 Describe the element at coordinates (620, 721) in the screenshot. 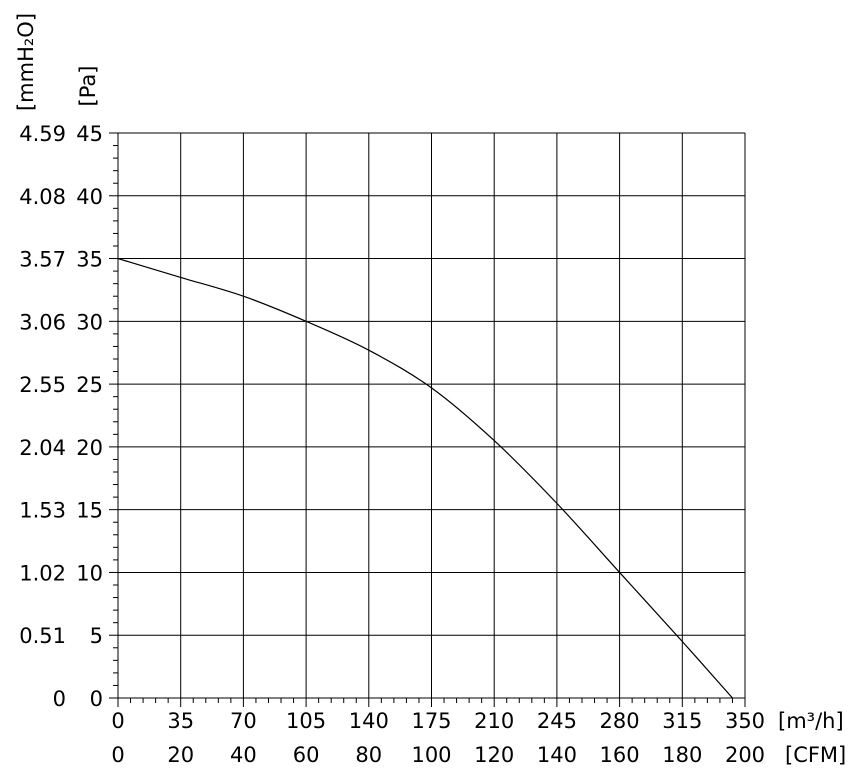

I see `x-tick-label-m3h: 280` at that location.